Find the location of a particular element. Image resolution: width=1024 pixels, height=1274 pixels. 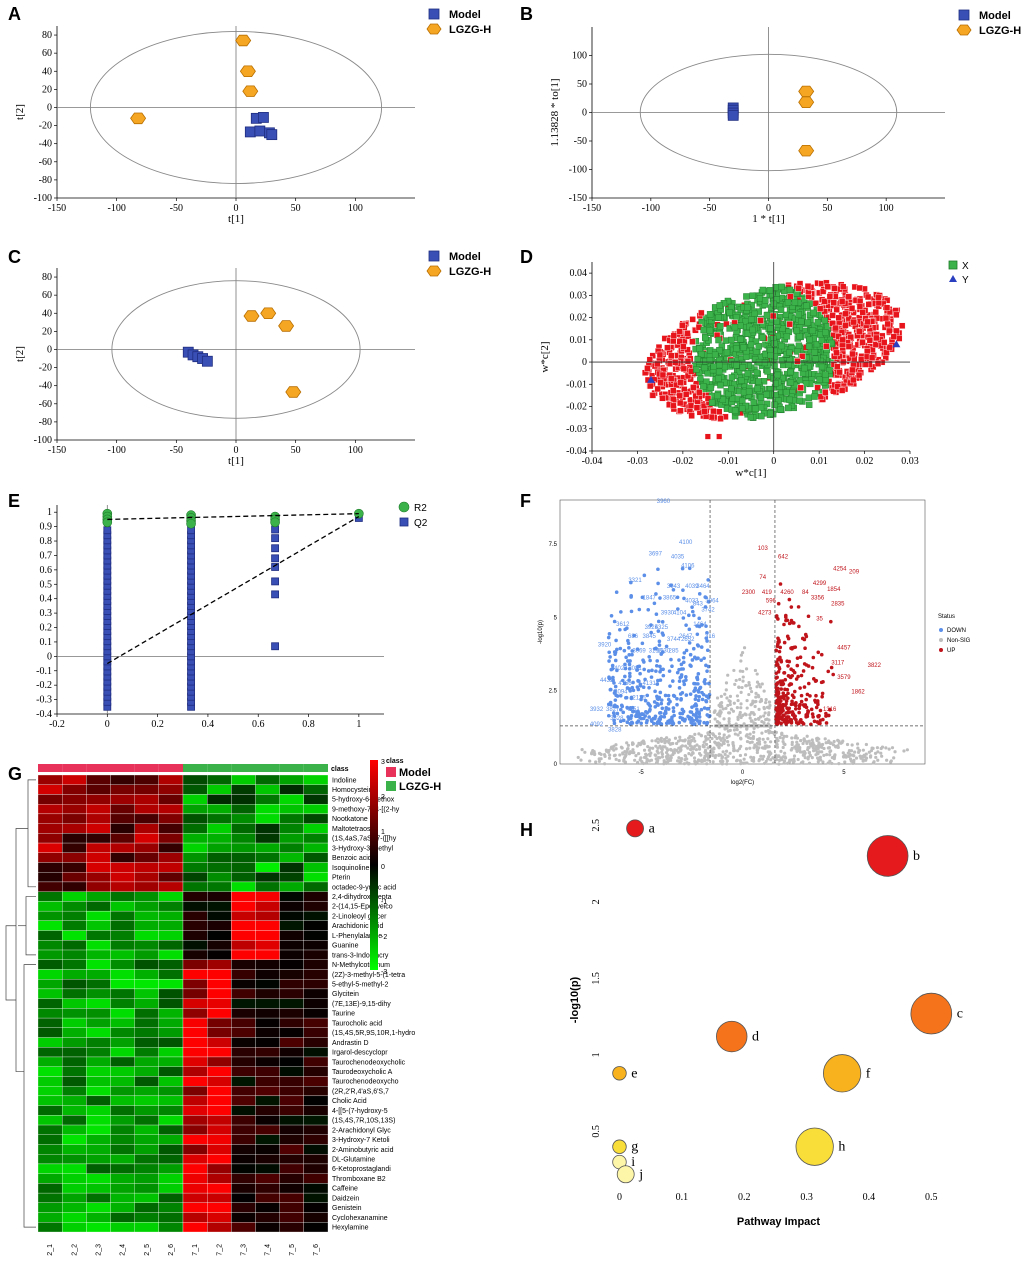

up-label: 84 is located at coordinates (805, 593).